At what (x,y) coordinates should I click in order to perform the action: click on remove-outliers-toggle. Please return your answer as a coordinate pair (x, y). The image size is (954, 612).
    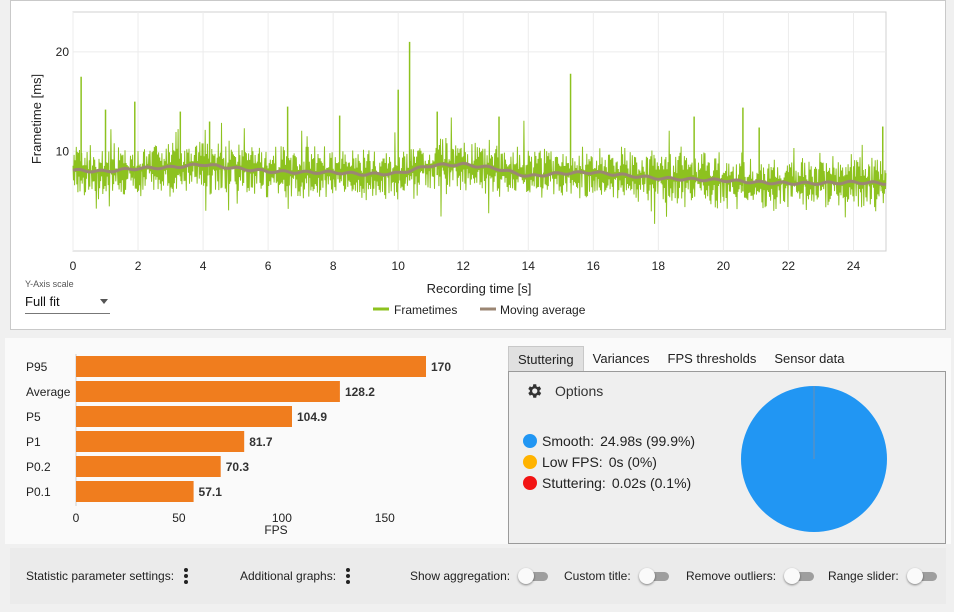
    Looking at the image, I should click on (800, 576).